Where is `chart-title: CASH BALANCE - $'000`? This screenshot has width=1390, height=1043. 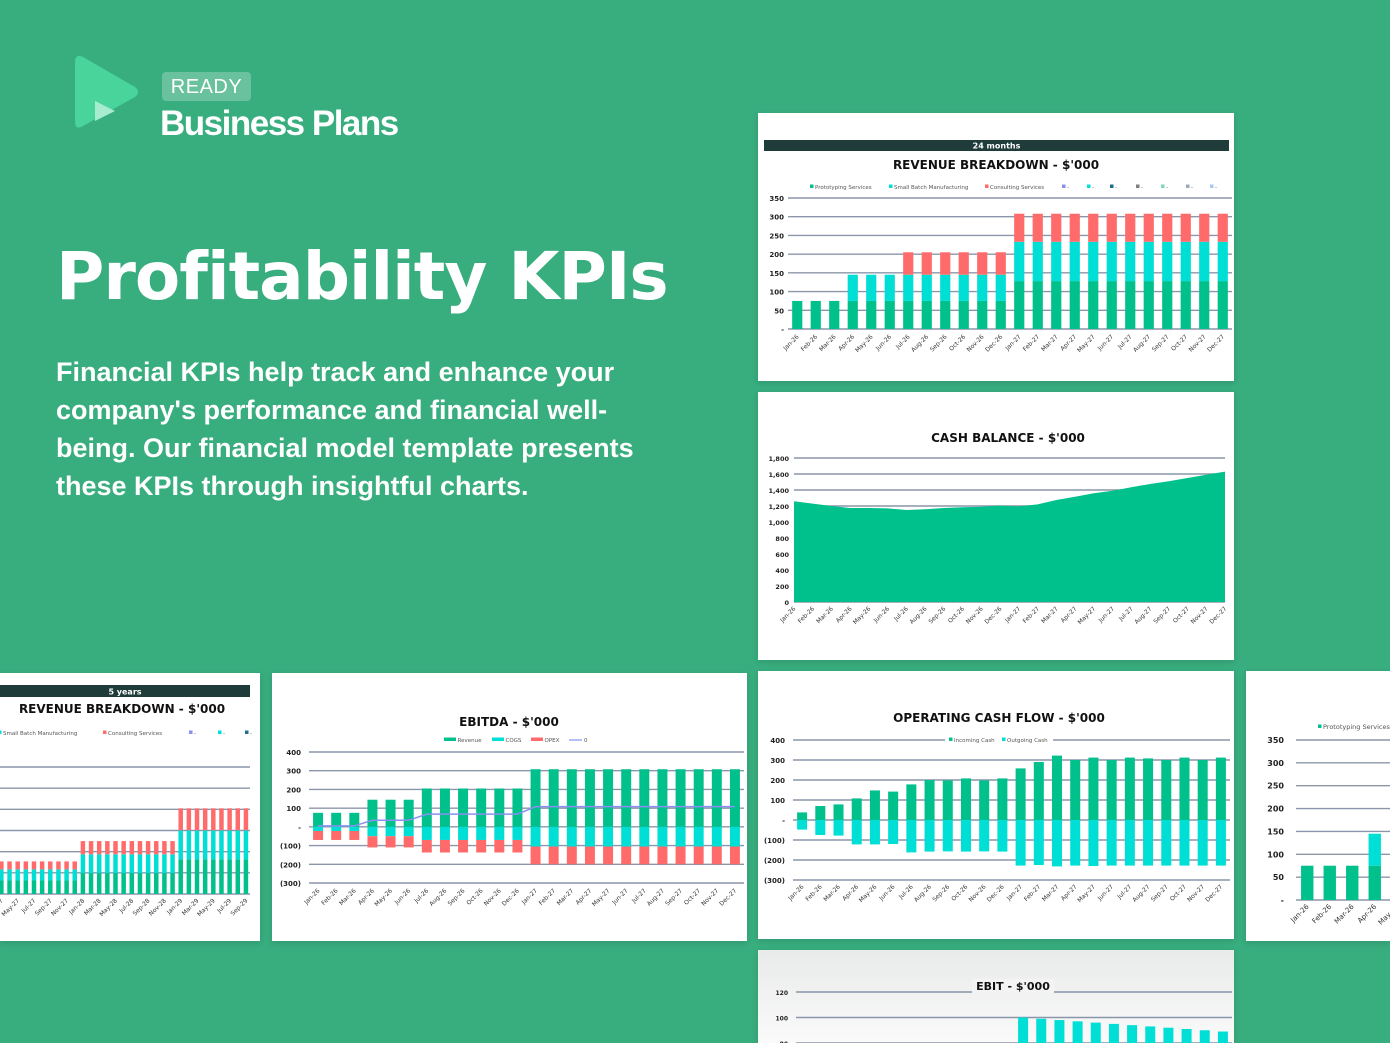 chart-title: CASH BALANCE - $'000 is located at coordinates (1008, 438).